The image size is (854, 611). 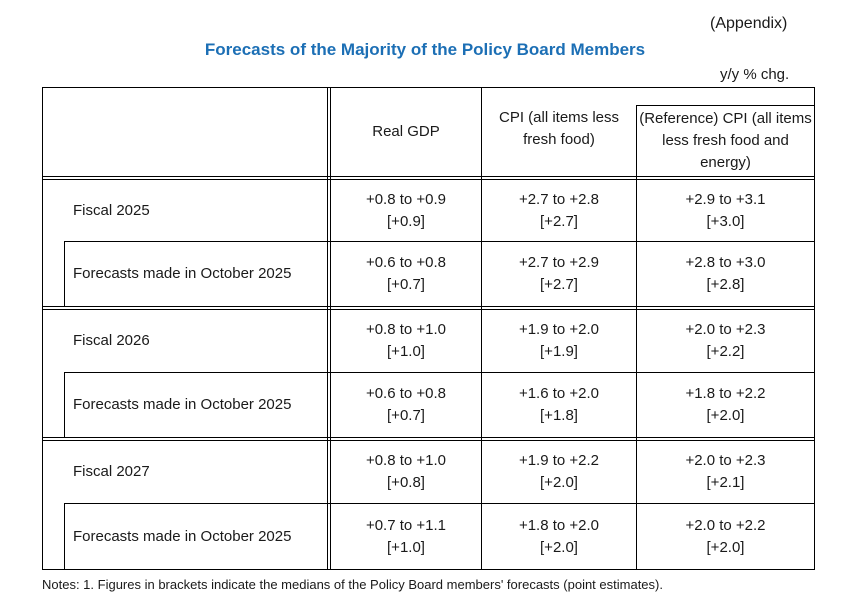 What do you see at coordinates (725, 284) in the screenshot?
I see `ref-median: [+2.8]` at bounding box center [725, 284].